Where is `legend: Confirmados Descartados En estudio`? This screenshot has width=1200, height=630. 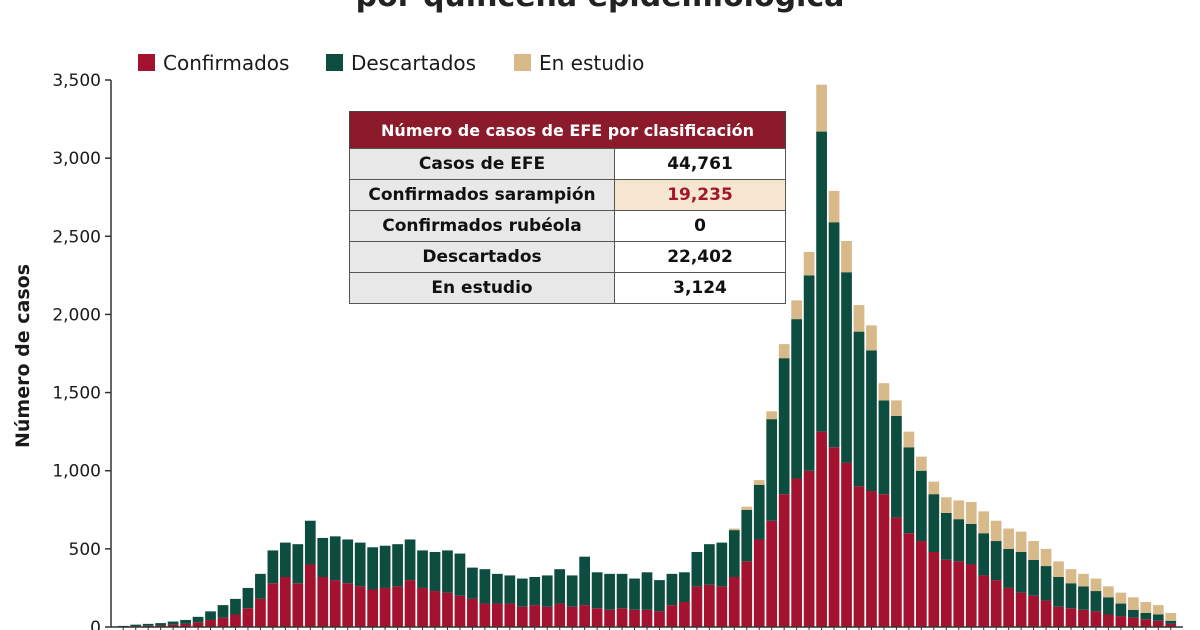
legend: Confirmados Descartados En estudio is located at coordinates (391, 63).